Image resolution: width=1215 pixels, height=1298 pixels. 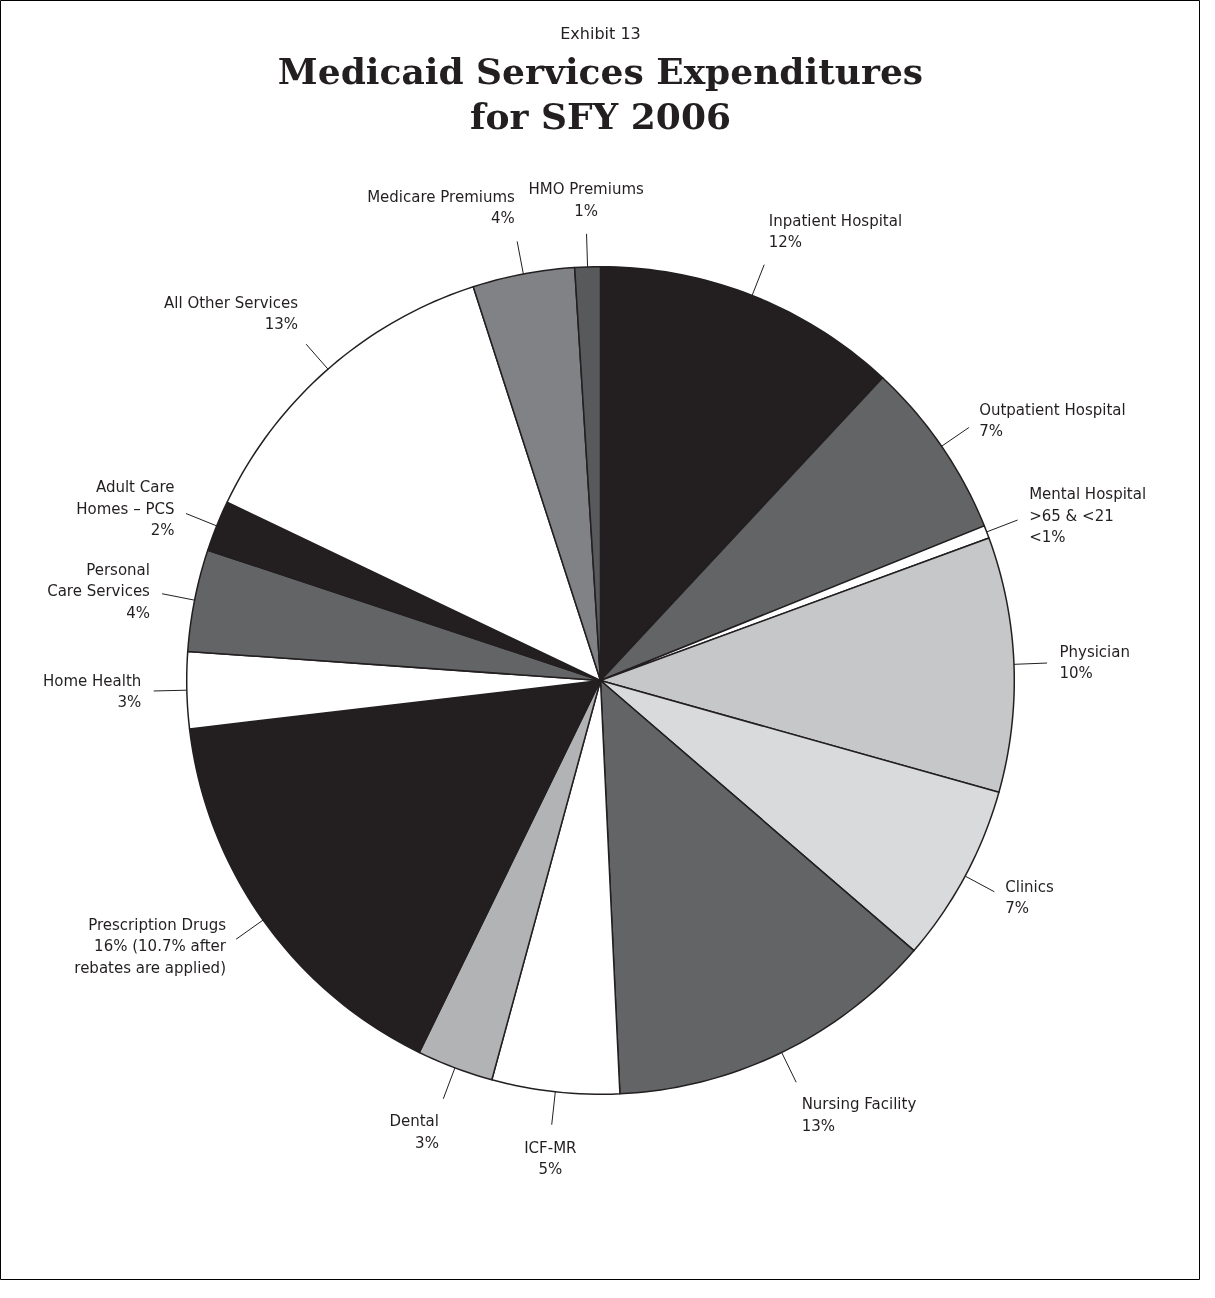 I want to click on slice-label: Prescription Drugs, so click(x=157, y=924).